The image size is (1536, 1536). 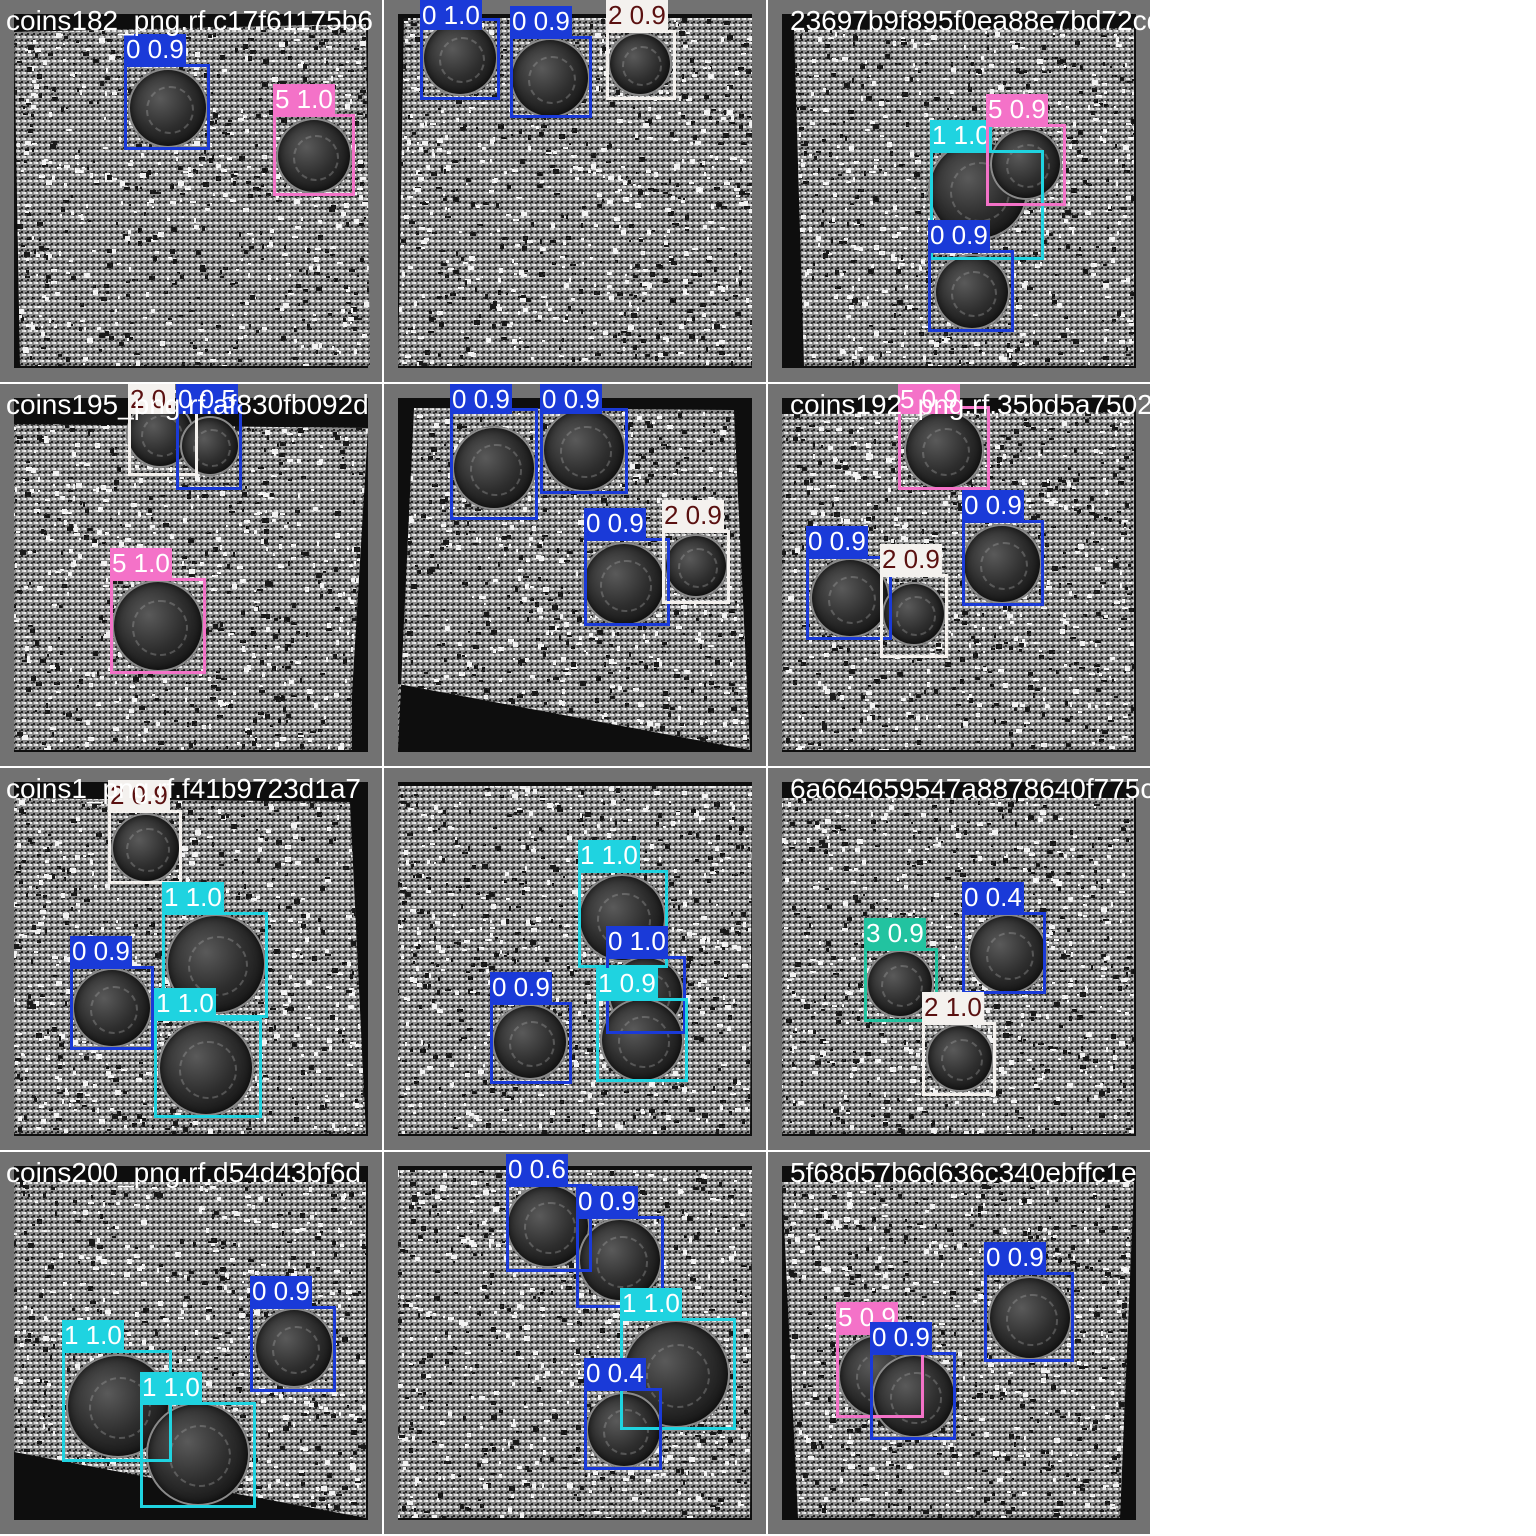 What do you see at coordinates (537, 1169) in the screenshot?
I see `detection-label: 0 0.6` at bounding box center [537, 1169].